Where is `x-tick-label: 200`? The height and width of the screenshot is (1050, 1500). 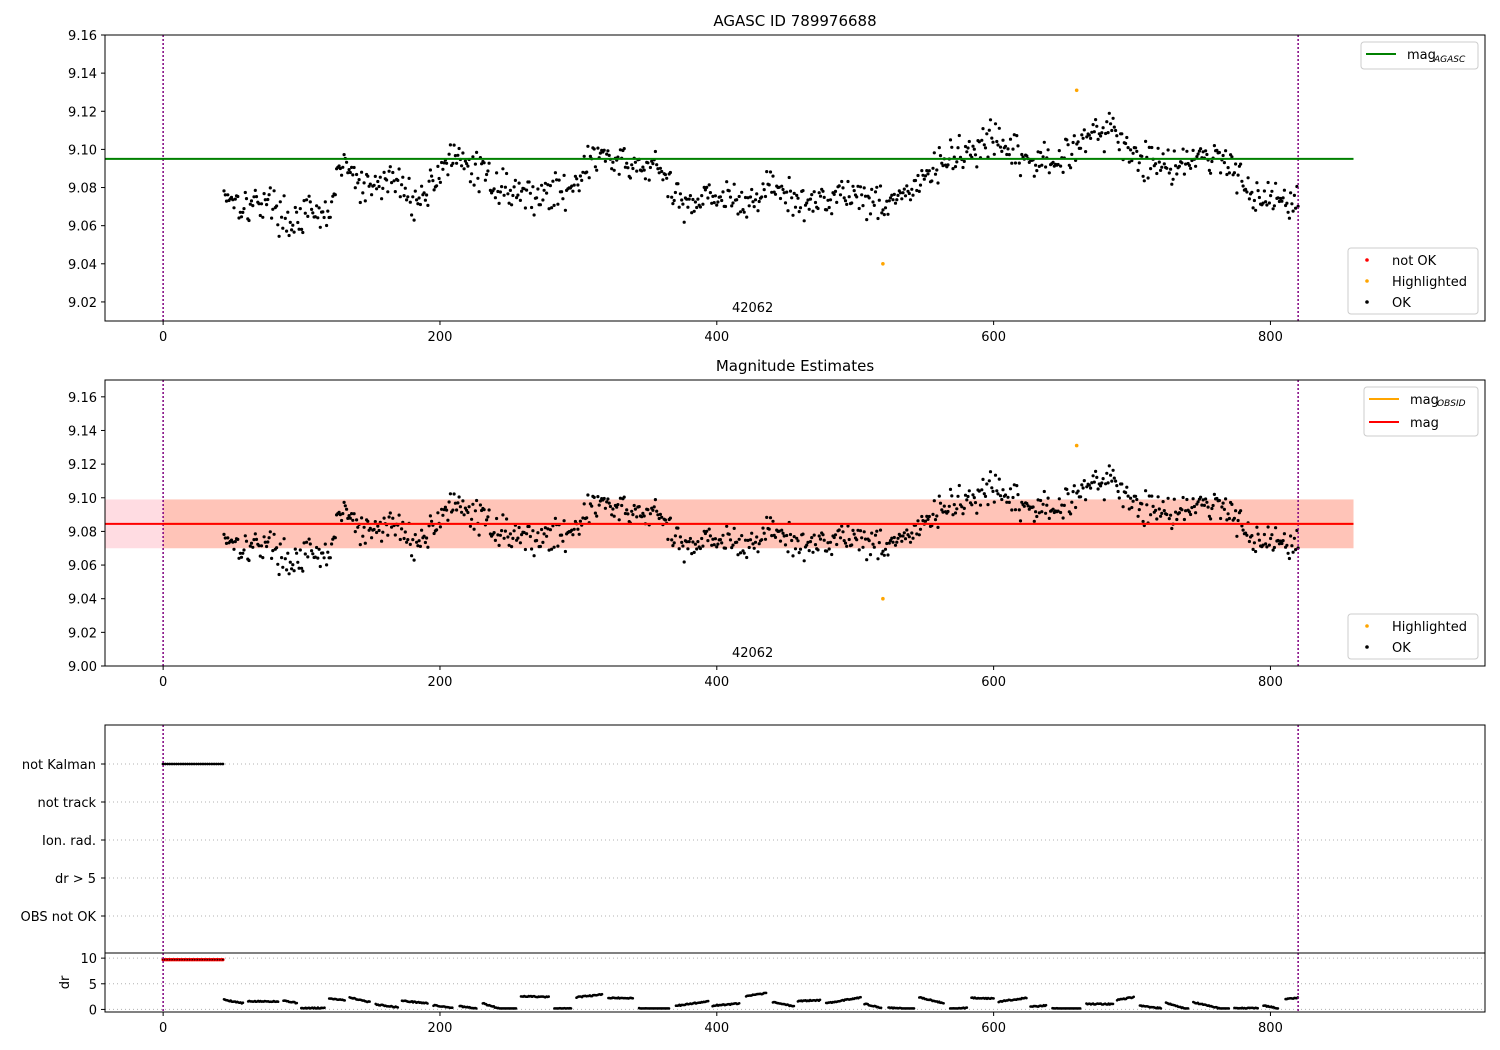
x-tick-label: 200 is located at coordinates (440, 1028).